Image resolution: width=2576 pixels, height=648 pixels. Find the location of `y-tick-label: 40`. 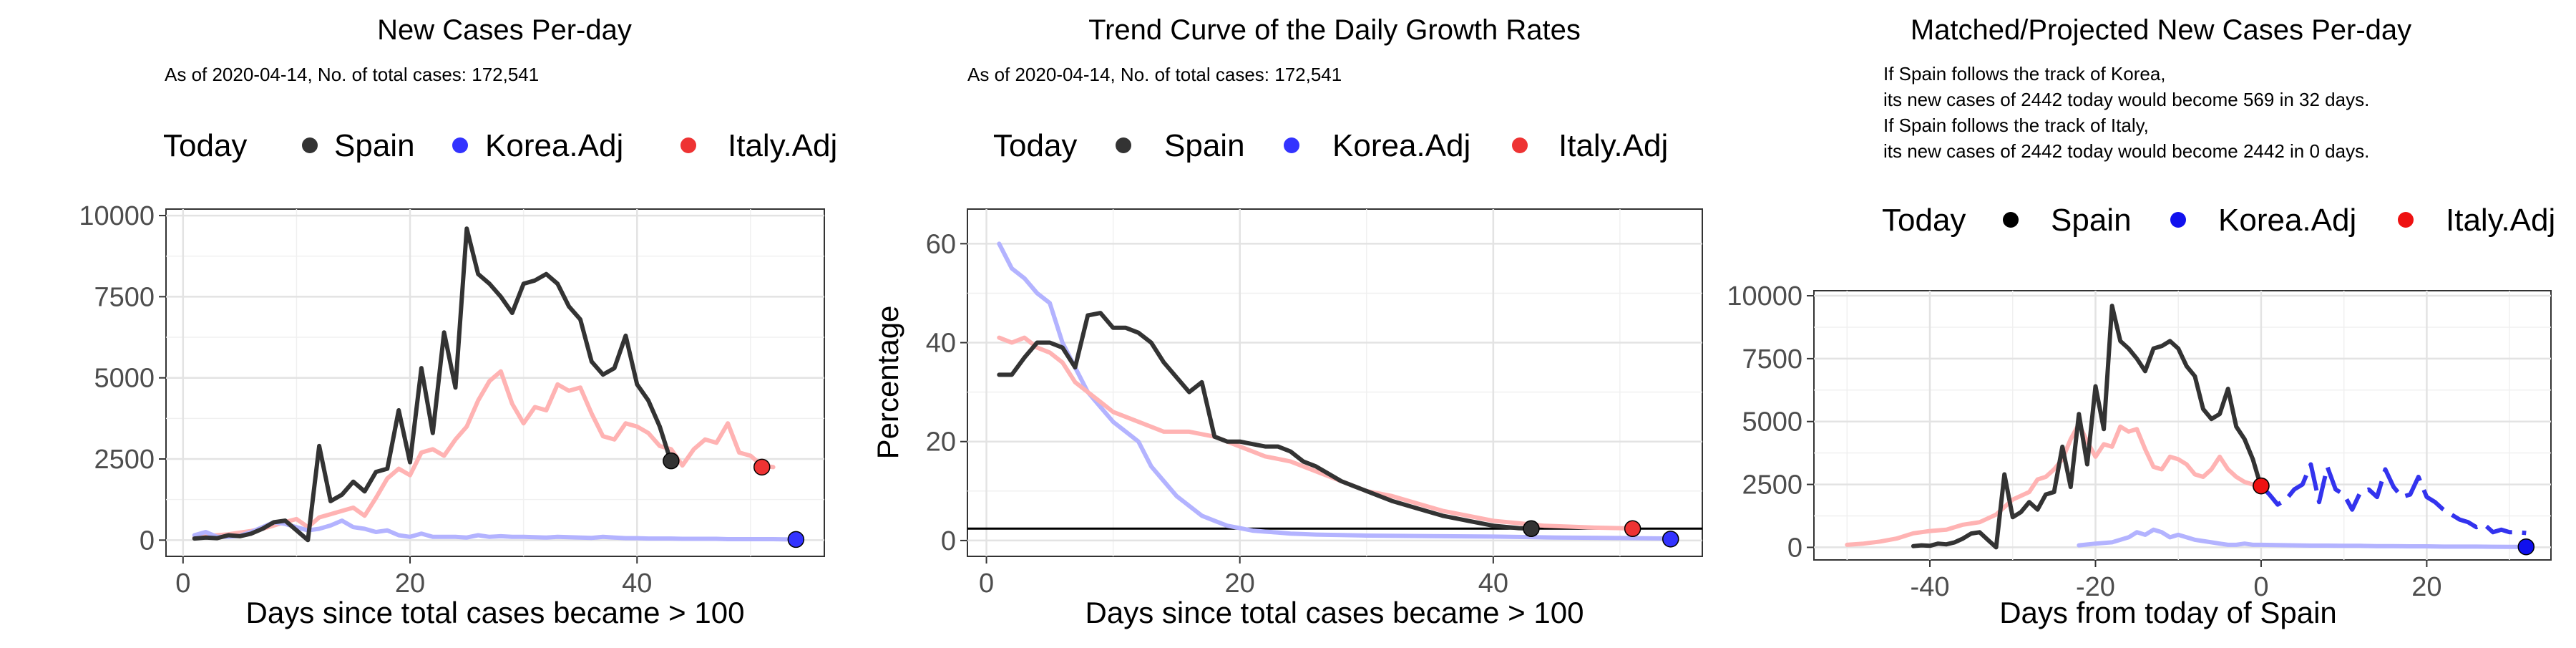

y-tick-label: 40 is located at coordinates (941, 344).